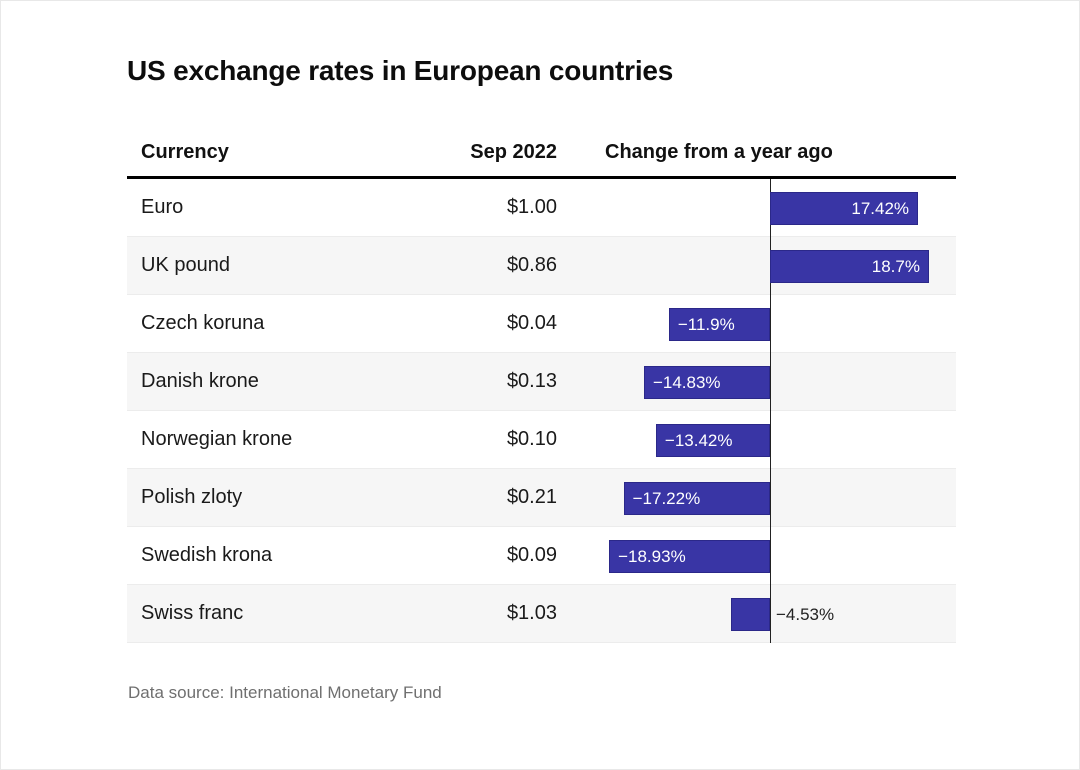  I want to click on currency-name: Euro, so click(162, 207).